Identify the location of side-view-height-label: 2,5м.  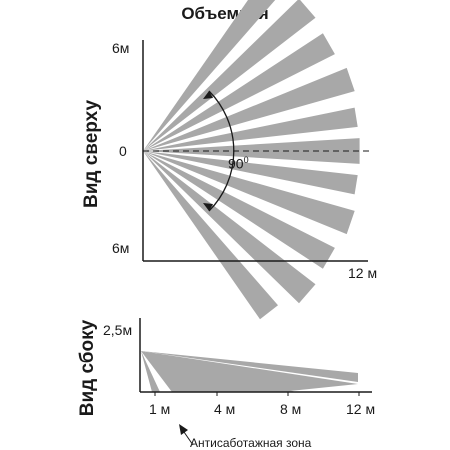
(118, 330).